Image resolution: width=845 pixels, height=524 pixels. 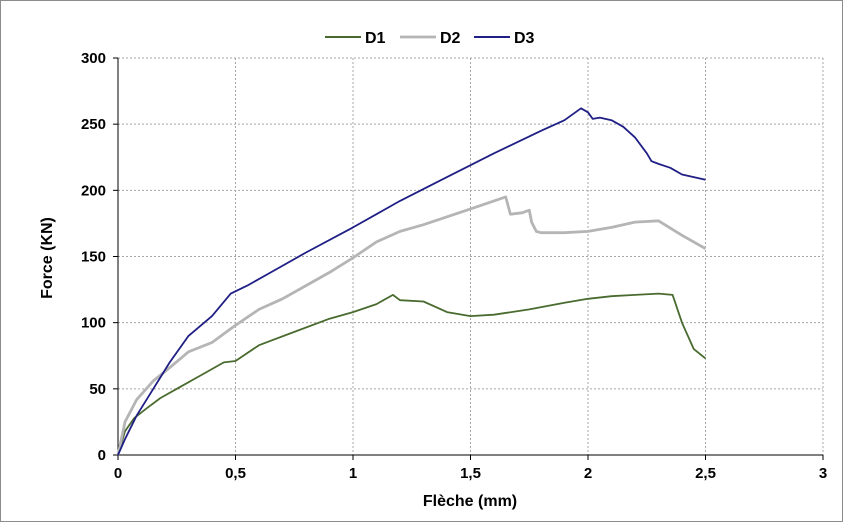 I want to click on x-axis-title: Flèche (mm), so click(x=470, y=501).